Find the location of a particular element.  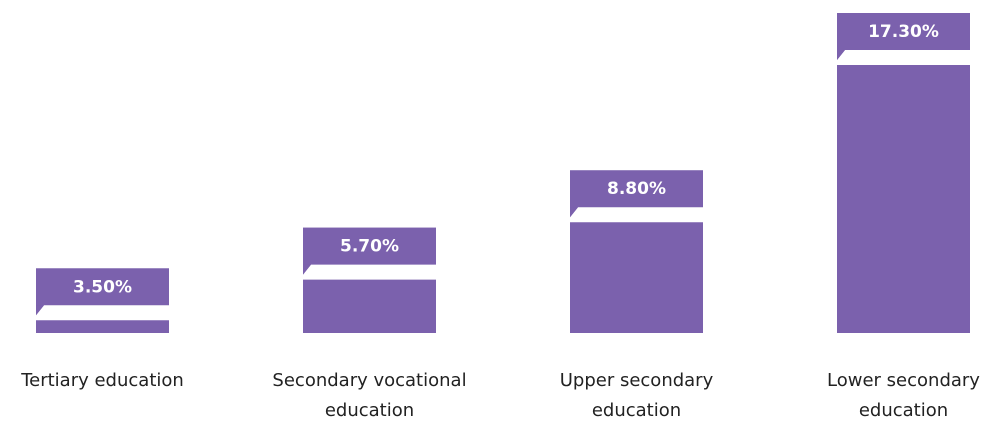

category-label: Lower secondary education is located at coordinates (893, 396).